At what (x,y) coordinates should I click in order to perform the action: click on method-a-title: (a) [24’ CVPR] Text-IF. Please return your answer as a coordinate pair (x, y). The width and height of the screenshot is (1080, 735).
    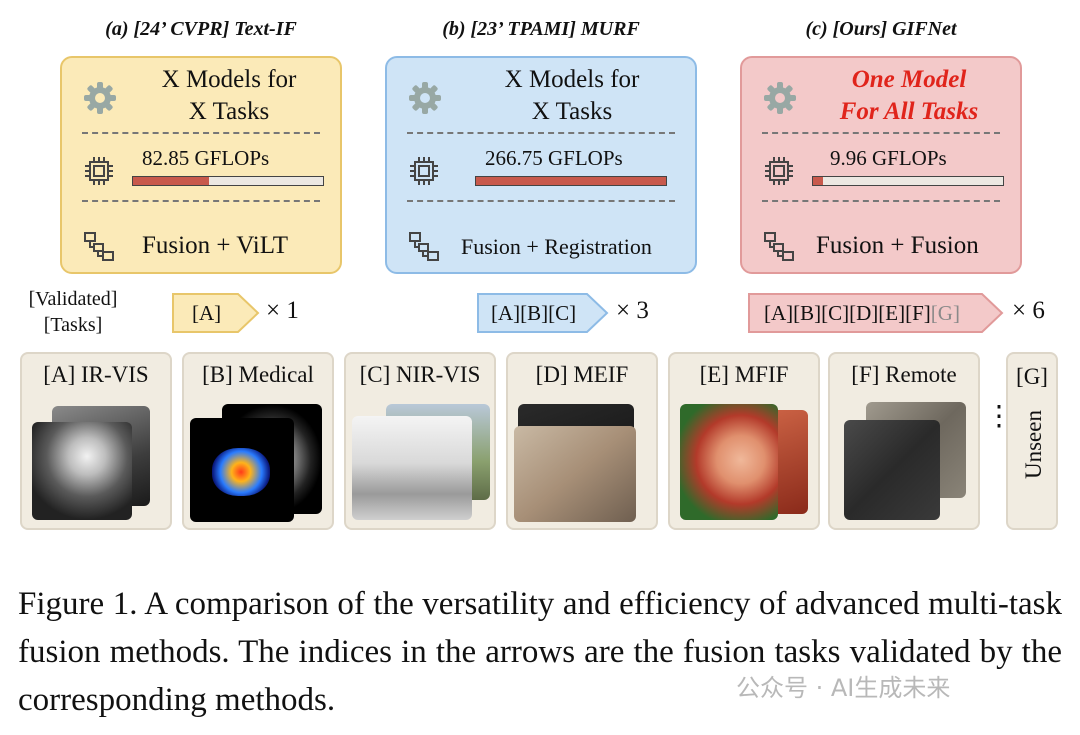
    Looking at the image, I should click on (201, 29).